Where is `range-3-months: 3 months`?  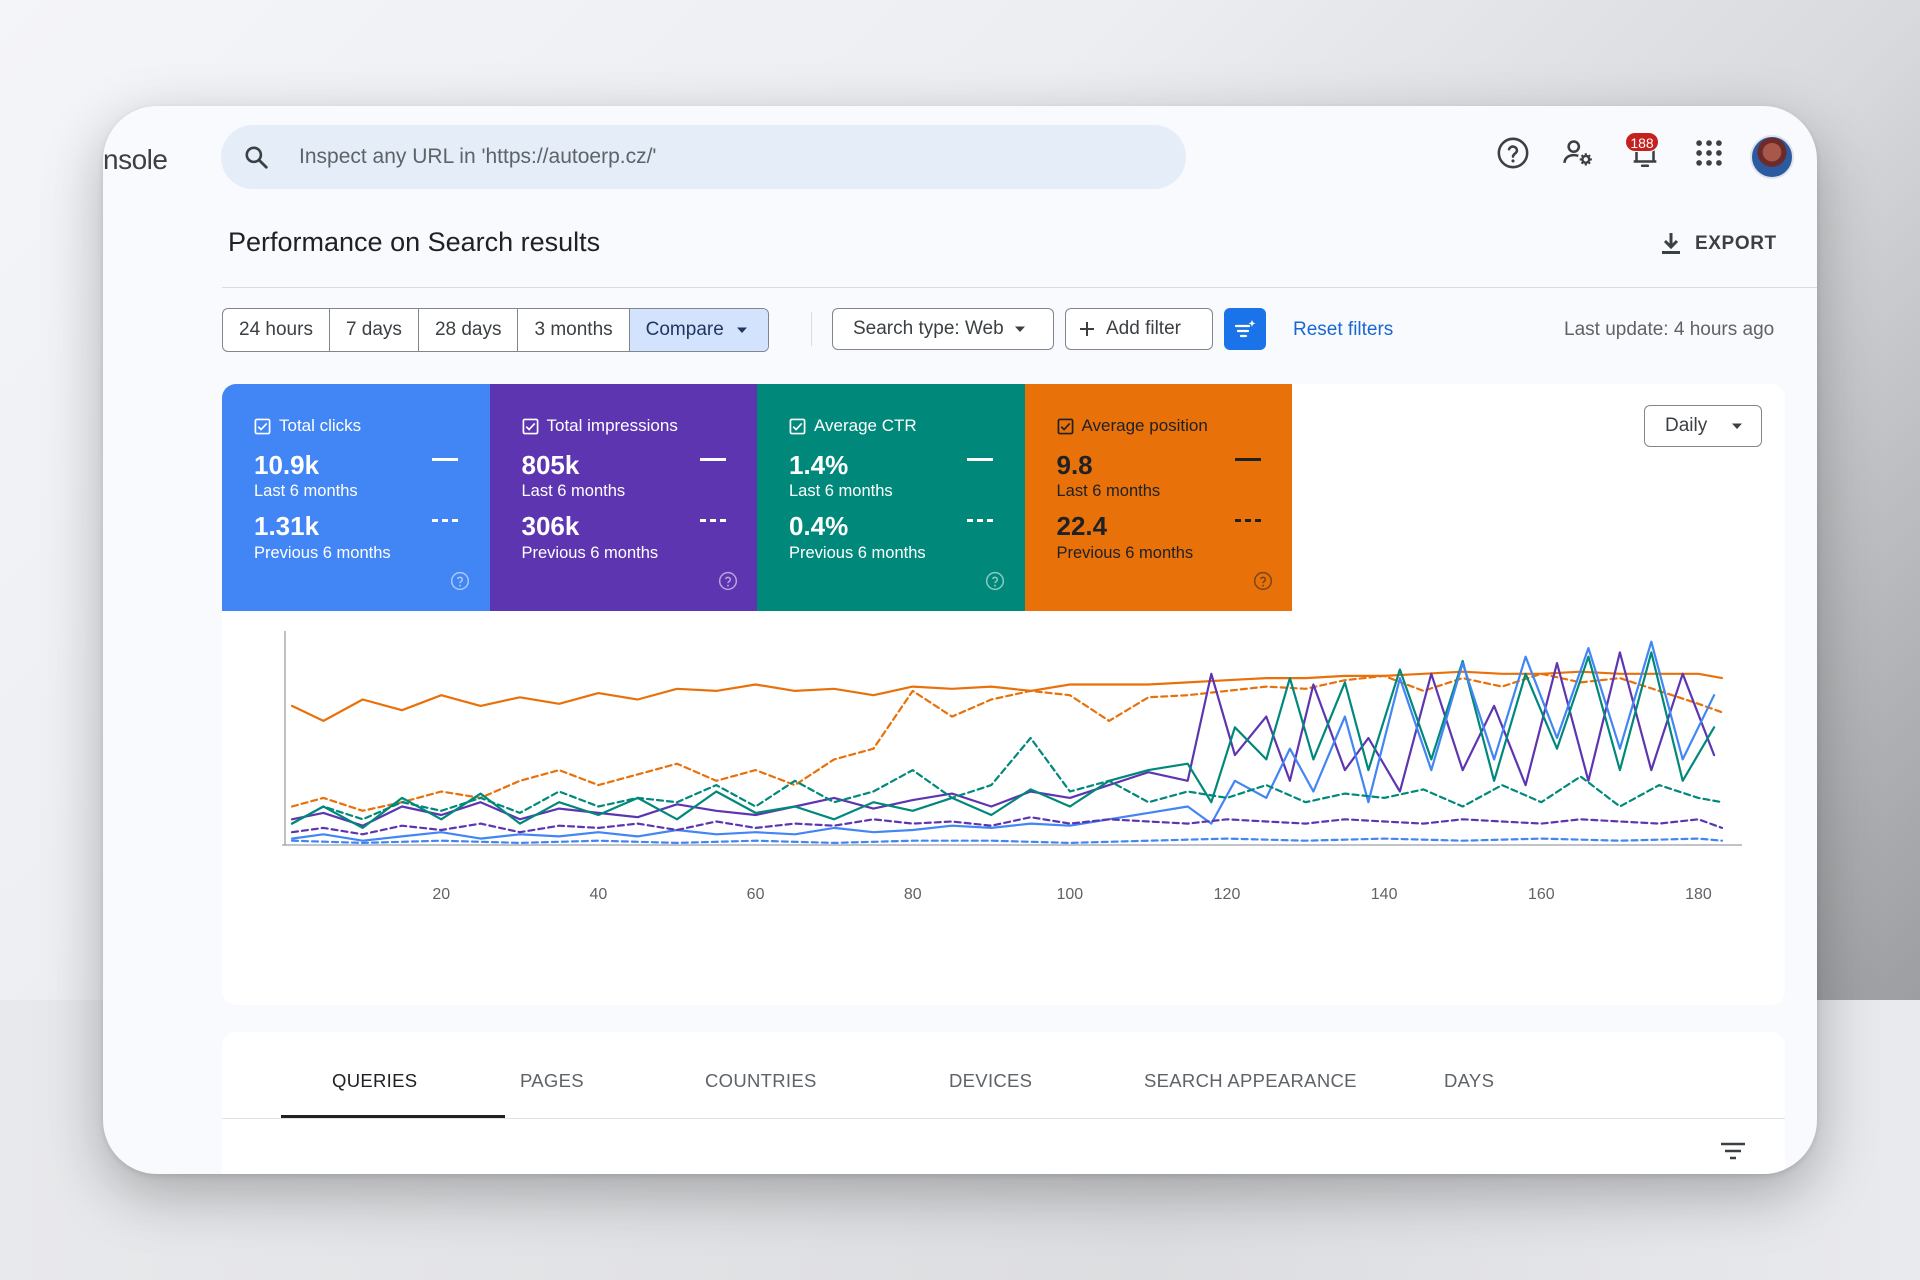 range-3-months: 3 months is located at coordinates (574, 330).